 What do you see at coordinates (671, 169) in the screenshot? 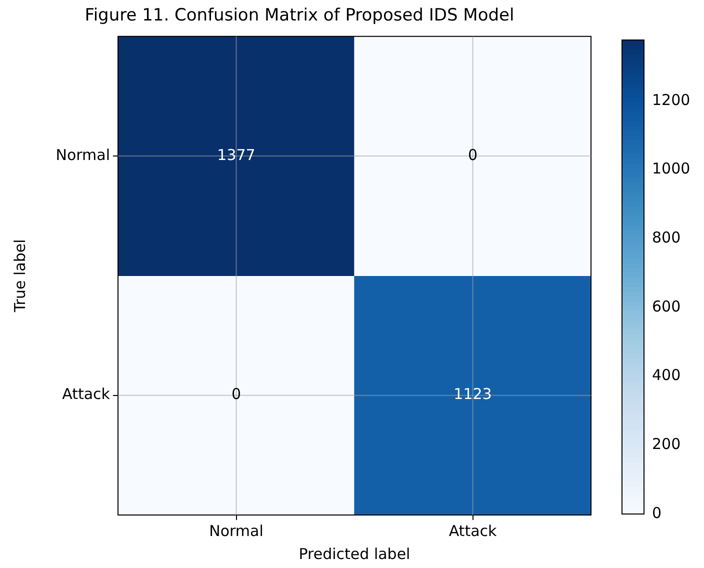
I see `color-bar-label: 1000` at bounding box center [671, 169].